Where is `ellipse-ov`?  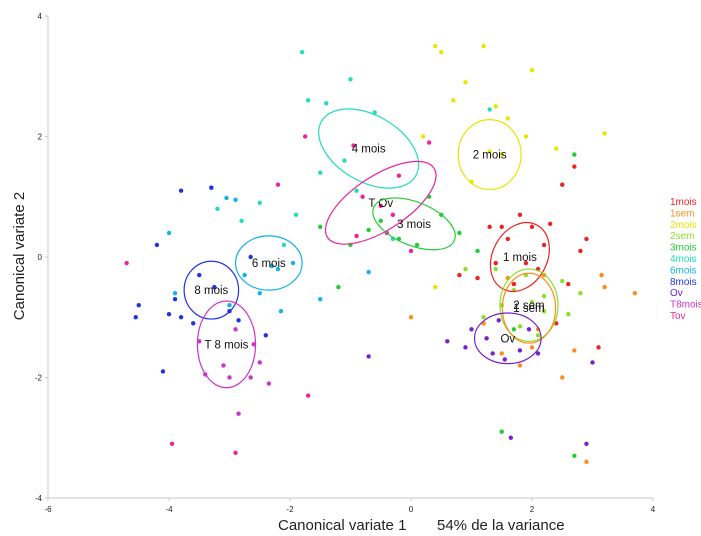
ellipse-ov is located at coordinates (507, 338).